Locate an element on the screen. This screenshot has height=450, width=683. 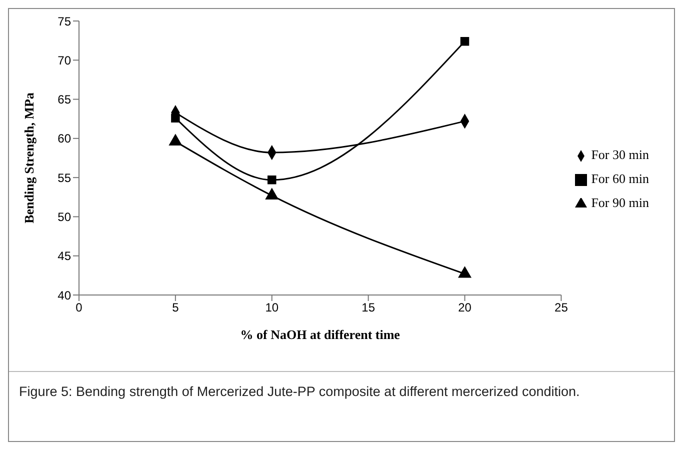
x-tick-label: 0 is located at coordinates (79, 307).